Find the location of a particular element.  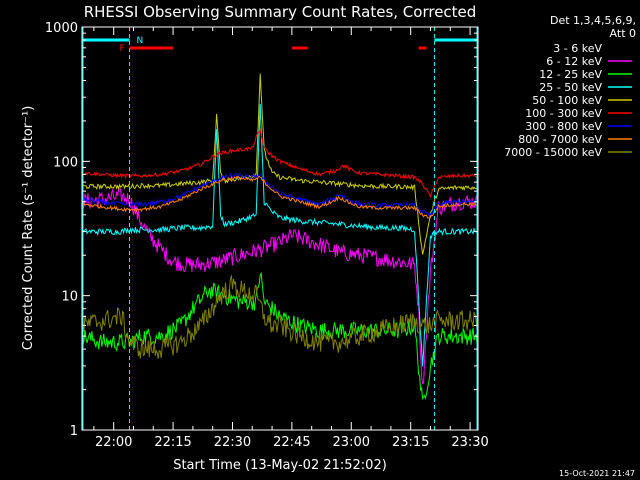

legend-header: Det 1,3,4,5,6,9, is located at coordinates (593, 20).